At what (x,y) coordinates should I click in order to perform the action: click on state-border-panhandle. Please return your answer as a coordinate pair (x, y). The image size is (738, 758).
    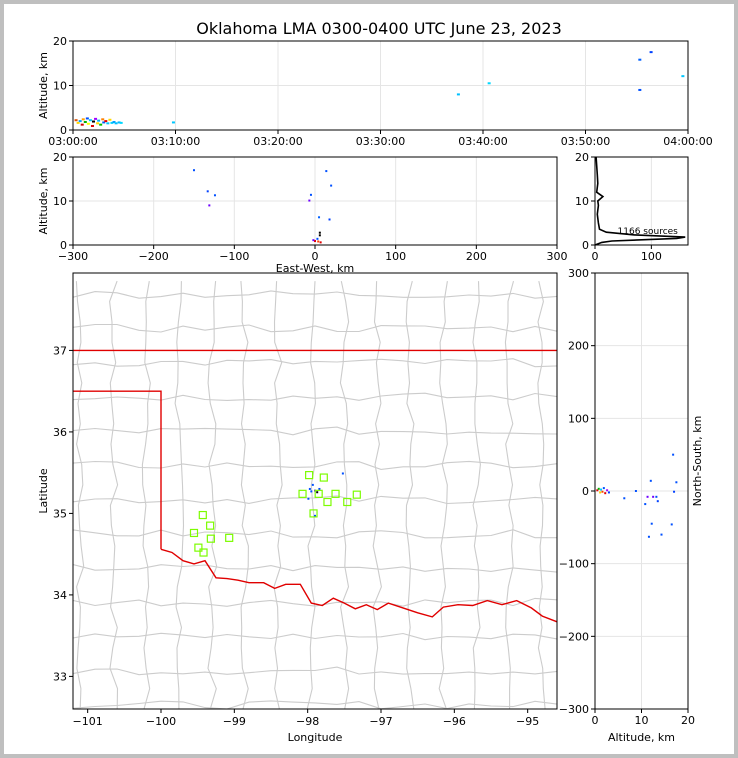
    Looking at the image, I should click on (117, 470).